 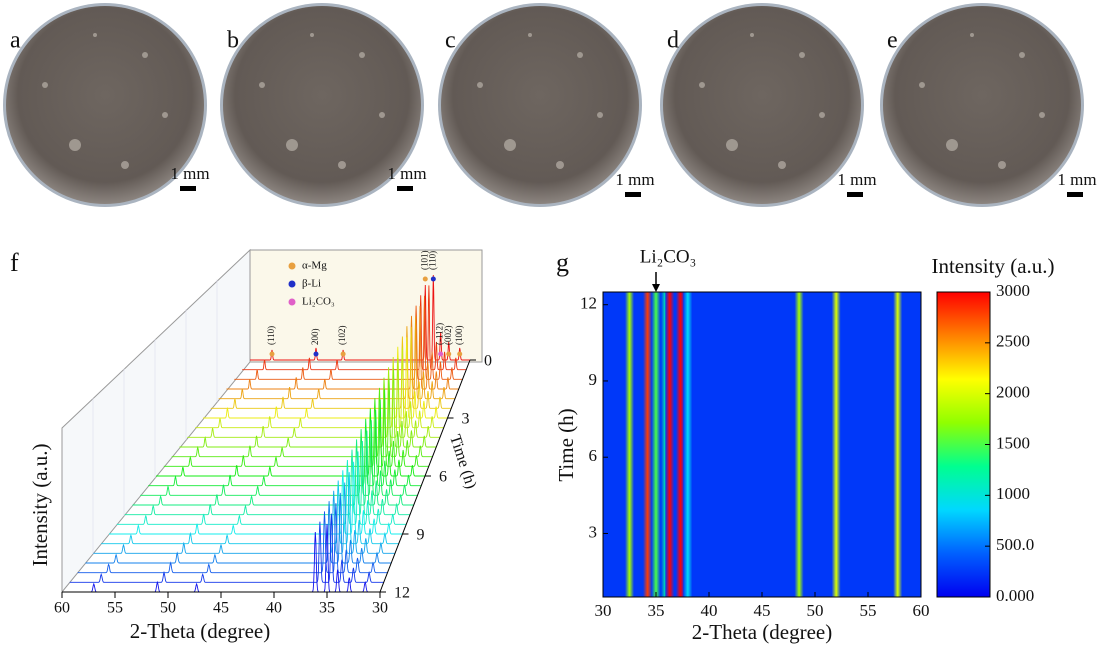 What do you see at coordinates (1013, 493) in the screenshot?
I see `colorbar-tick-label: 1000` at bounding box center [1013, 493].